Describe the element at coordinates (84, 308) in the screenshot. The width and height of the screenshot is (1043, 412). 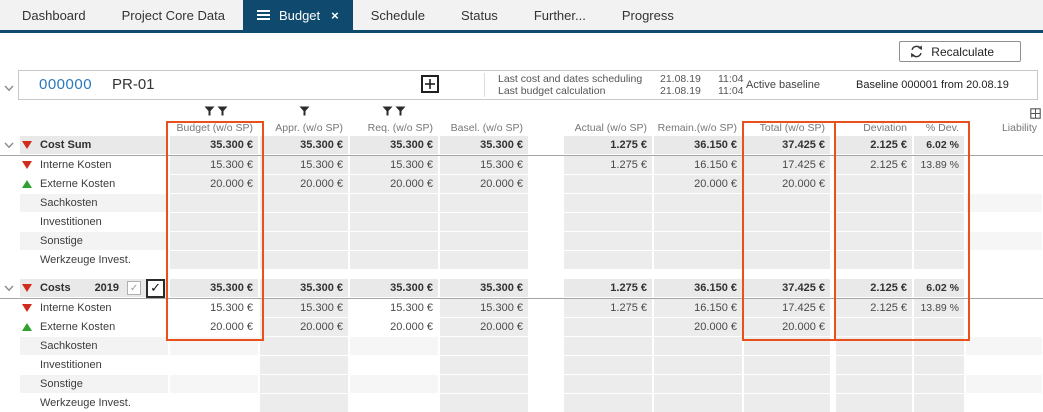
I see `row-label-cell: Interne Kosten` at that location.